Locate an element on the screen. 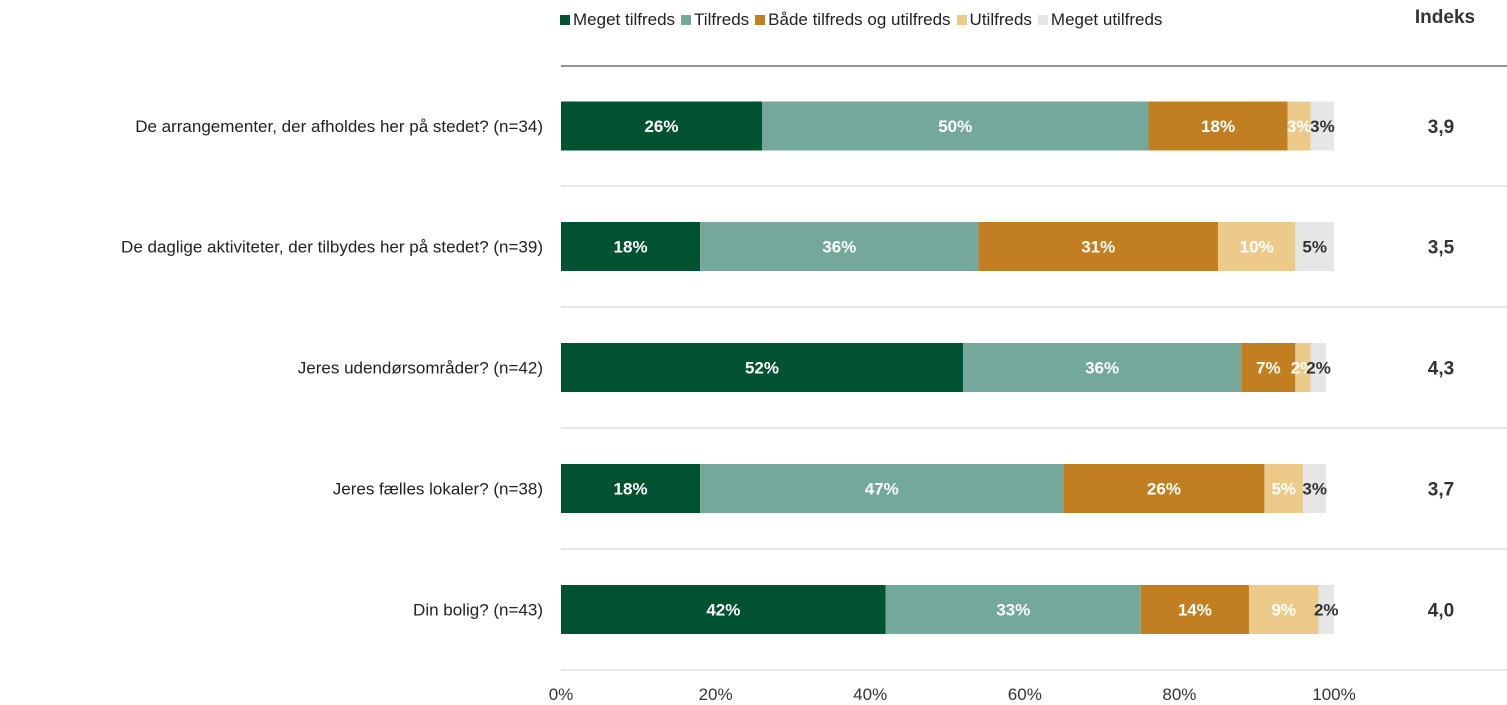 The image size is (1507, 705). x-tick-label: 20% is located at coordinates (716, 694).